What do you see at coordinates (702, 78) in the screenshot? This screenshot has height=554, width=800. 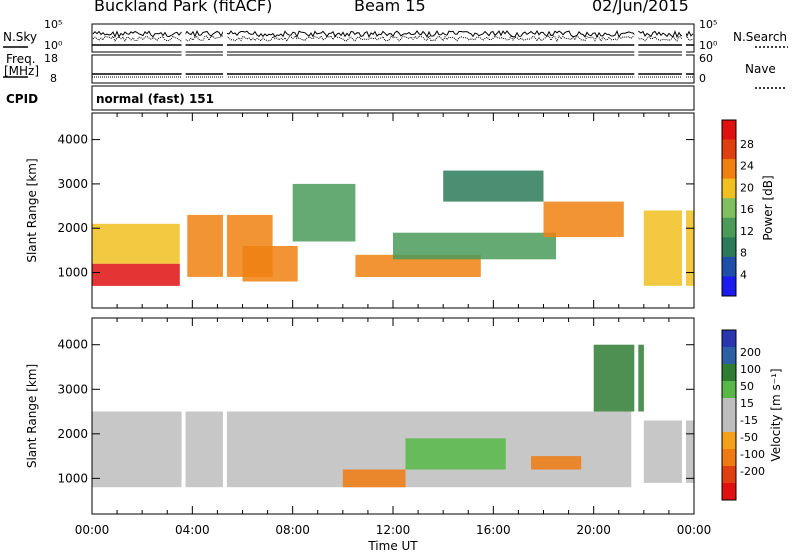 I see `nave-tick: 0` at bounding box center [702, 78].